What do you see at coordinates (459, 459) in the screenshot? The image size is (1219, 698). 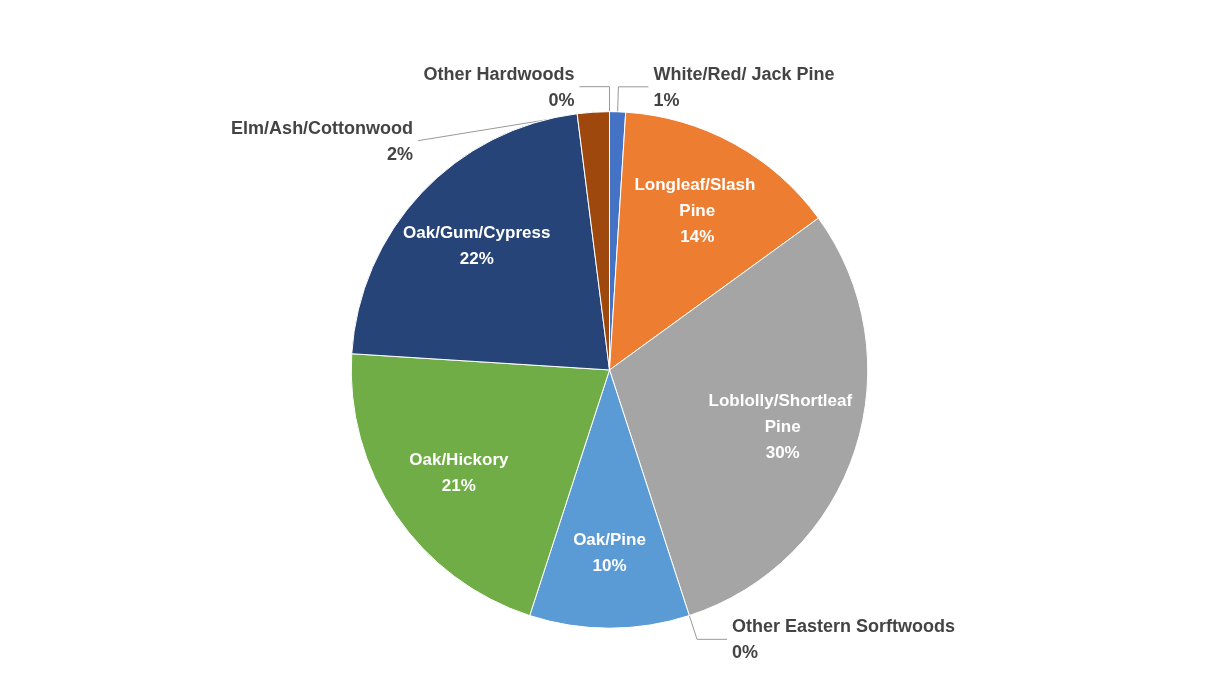 I see `slice-label: Oak/Hickory` at bounding box center [459, 459].